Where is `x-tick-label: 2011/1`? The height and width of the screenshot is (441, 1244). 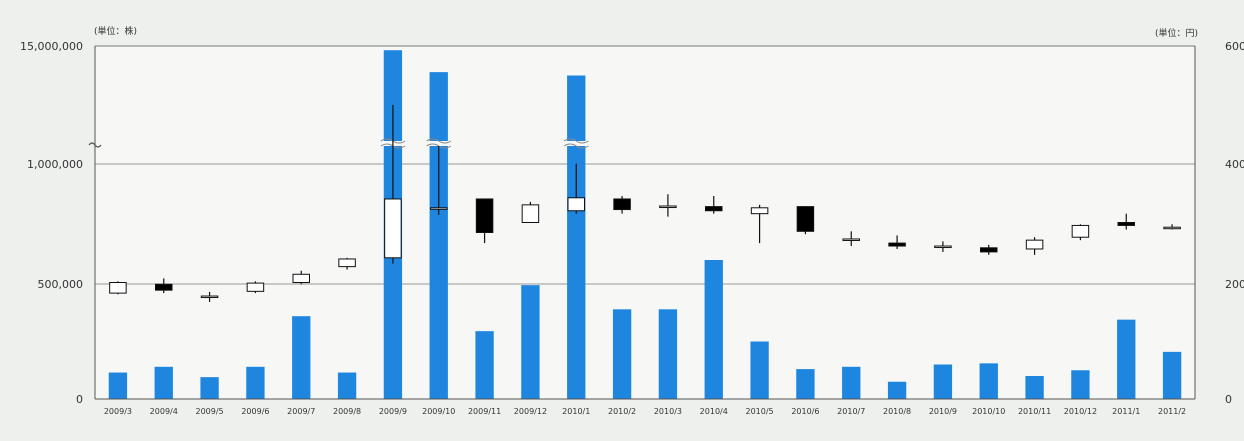
x-tick-label: 2011/1 is located at coordinates (1126, 411).